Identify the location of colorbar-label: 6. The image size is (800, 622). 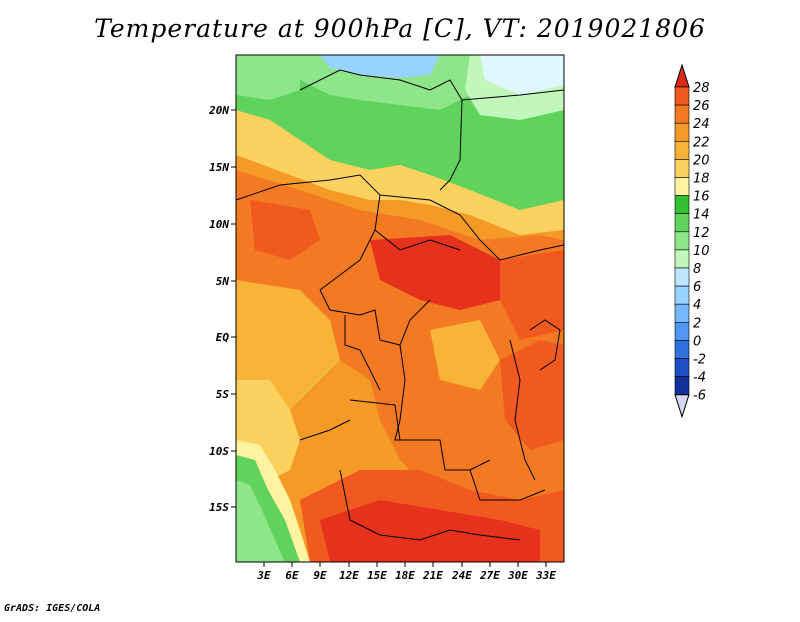
(697, 287).